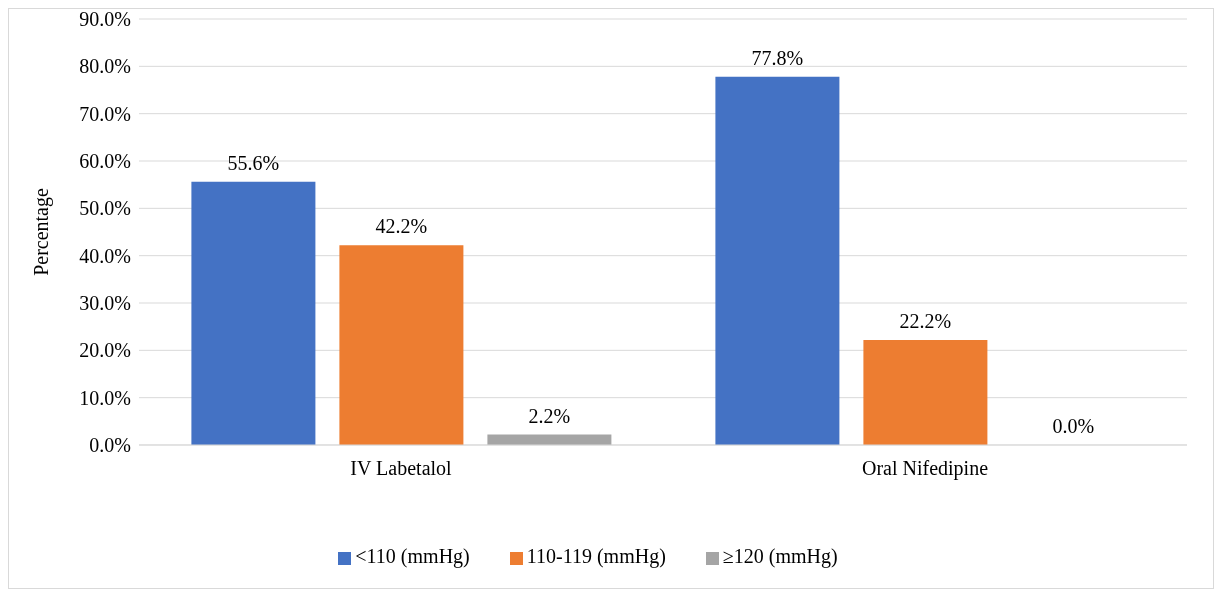 This screenshot has width=1222, height=597. I want to click on y-tick-label: 20.0%, so click(105, 350).